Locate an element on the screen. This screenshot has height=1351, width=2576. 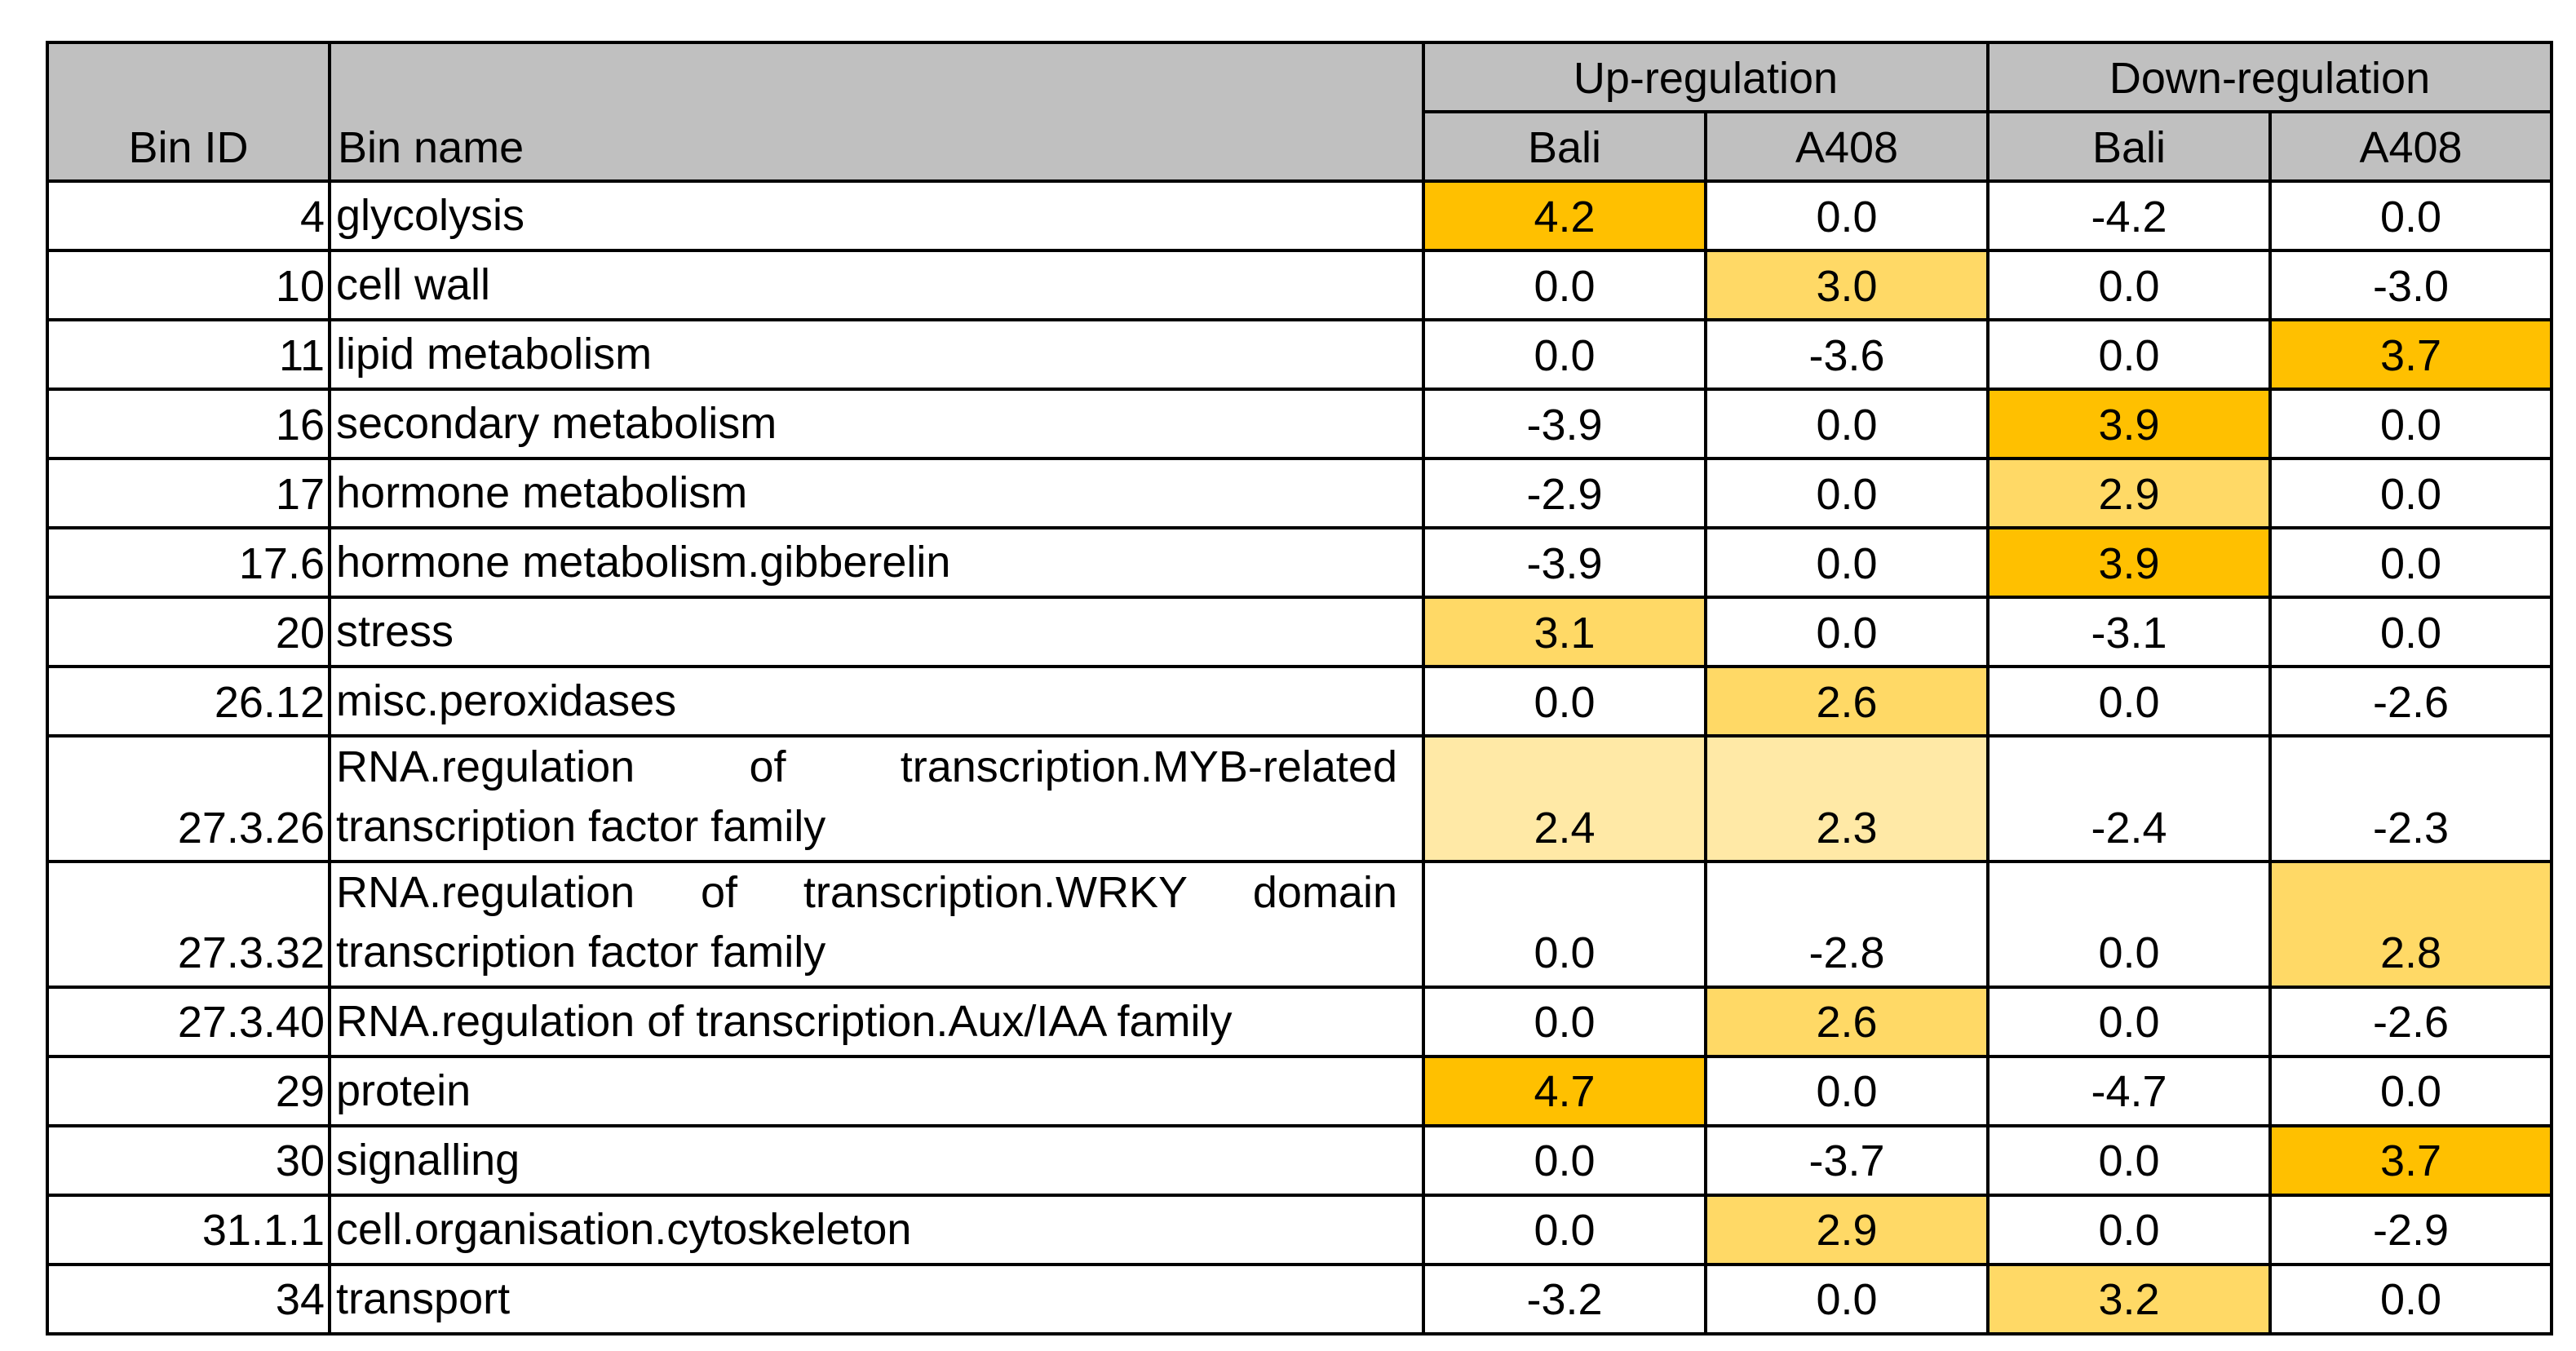
bin-name: glycolysis is located at coordinates (876, 215).